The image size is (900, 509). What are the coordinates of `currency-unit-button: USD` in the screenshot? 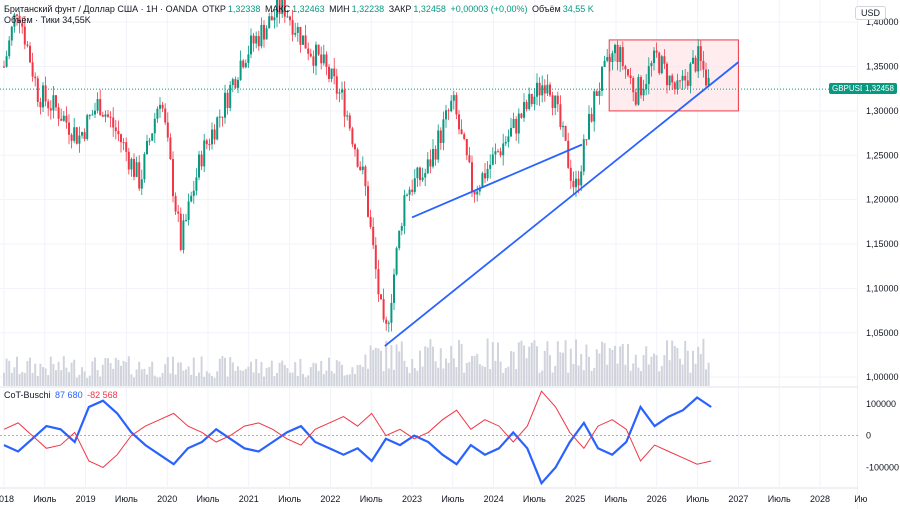 It's located at (870, 13).